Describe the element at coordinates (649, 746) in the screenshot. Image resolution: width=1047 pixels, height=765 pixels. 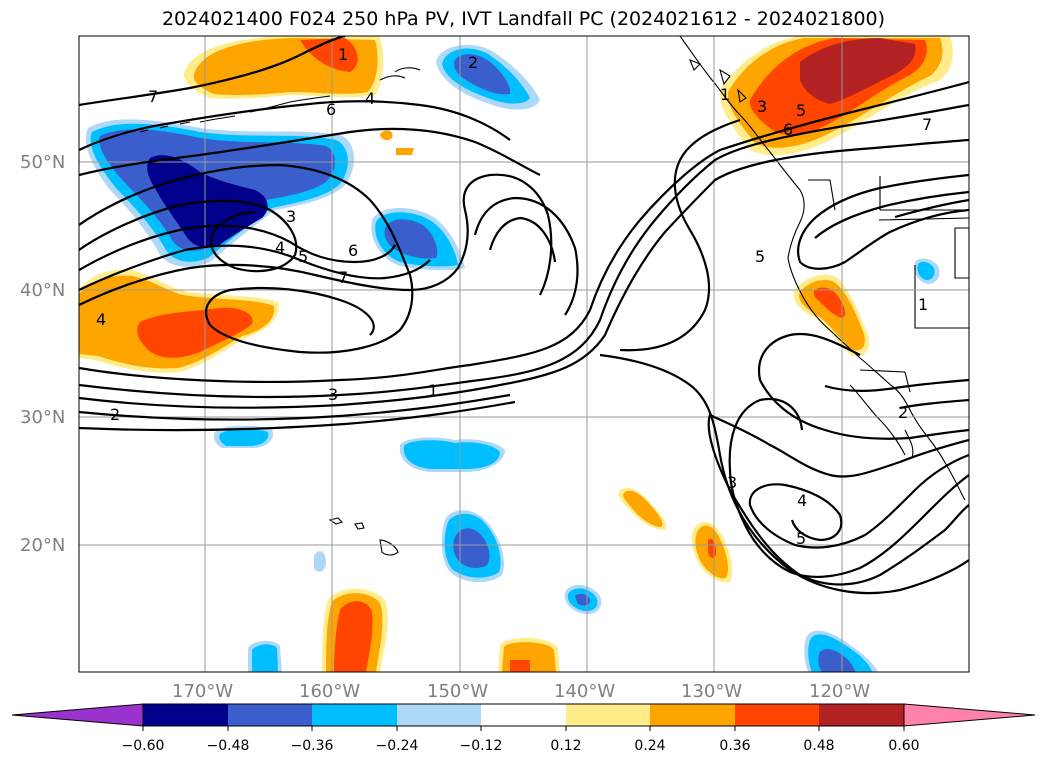
I see `colorbar-tick-label: 0.24` at that location.